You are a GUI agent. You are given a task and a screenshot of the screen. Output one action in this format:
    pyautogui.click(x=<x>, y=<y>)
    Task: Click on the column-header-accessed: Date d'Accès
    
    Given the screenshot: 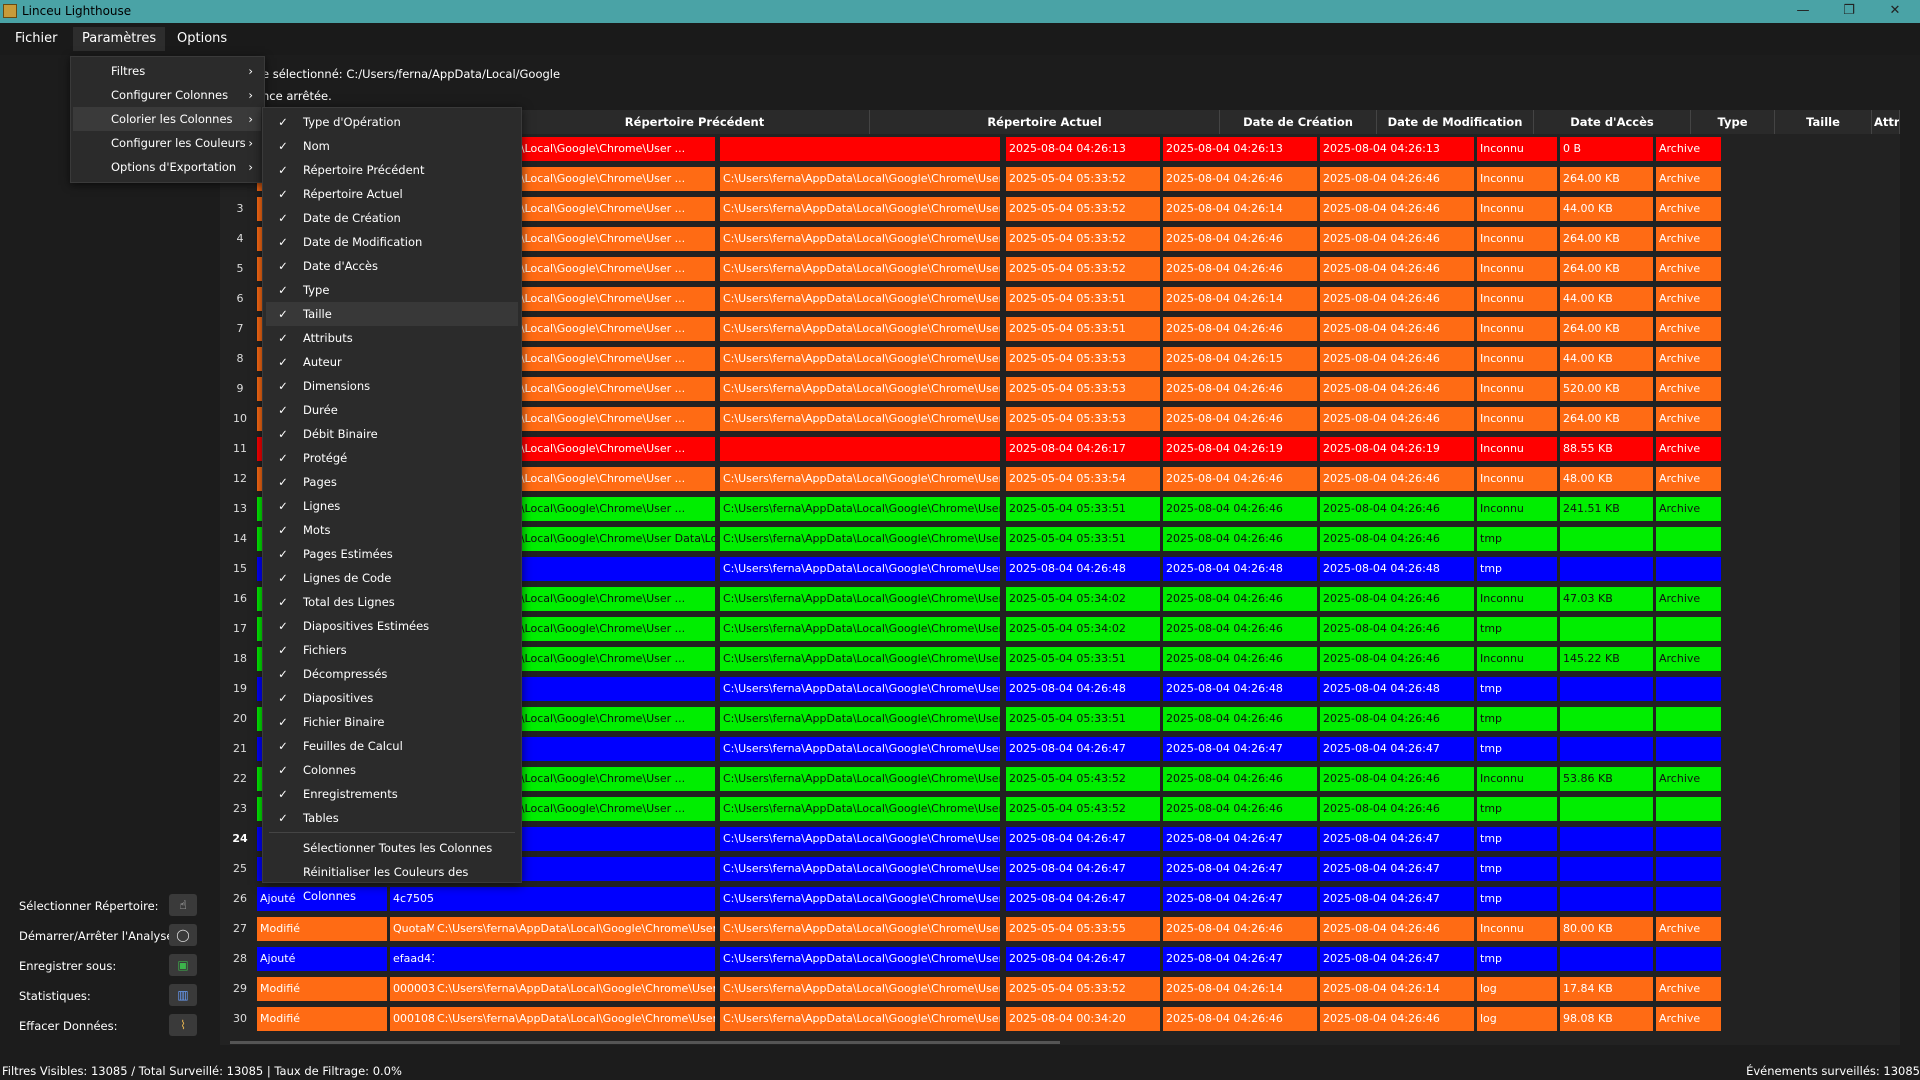 What is the action you would take?
    pyautogui.click(x=1612, y=122)
    